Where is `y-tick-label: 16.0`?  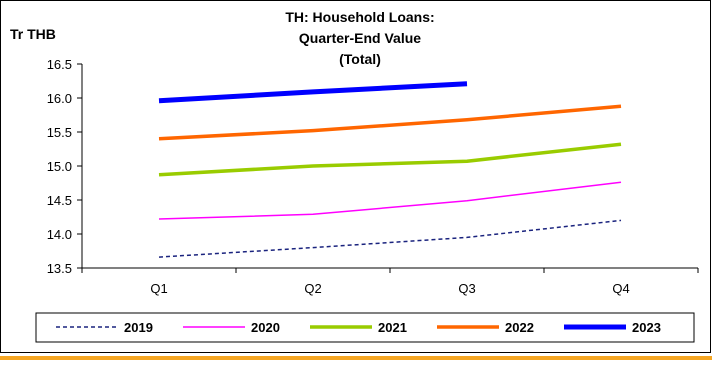
y-tick-label: 16.0 is located at coordinates (59, 98).